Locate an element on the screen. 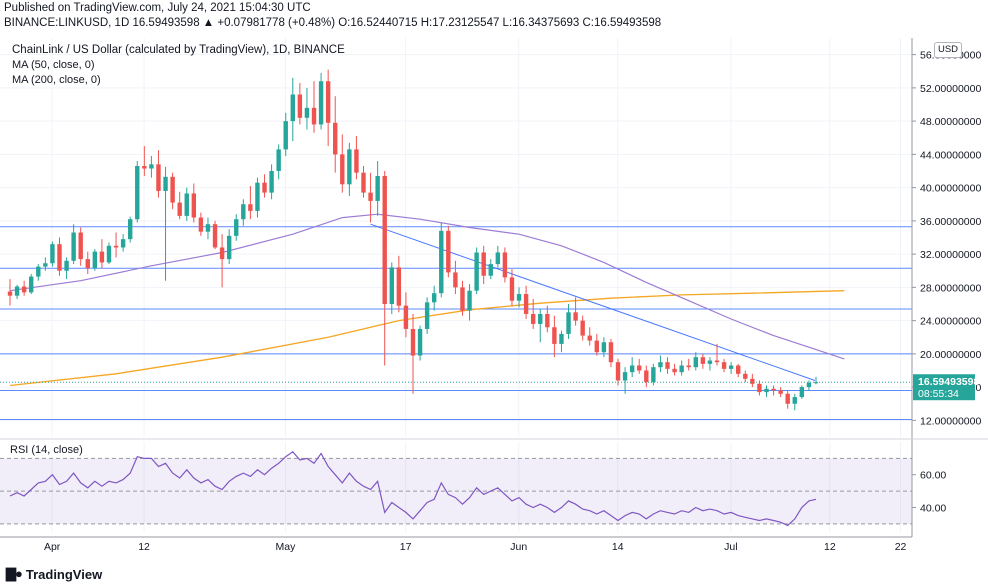 This screenshot has height=586, width=988. trendline is located at coordinates (593, 302).